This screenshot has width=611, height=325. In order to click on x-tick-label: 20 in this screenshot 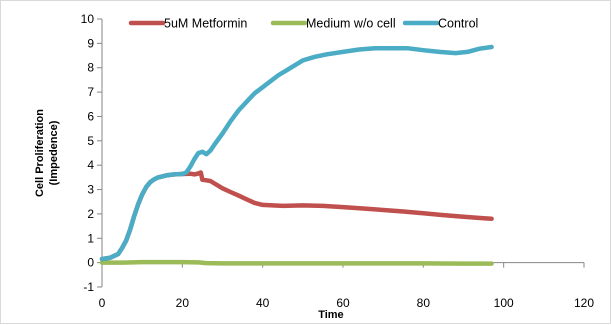, I will do `click(183, 303)`.